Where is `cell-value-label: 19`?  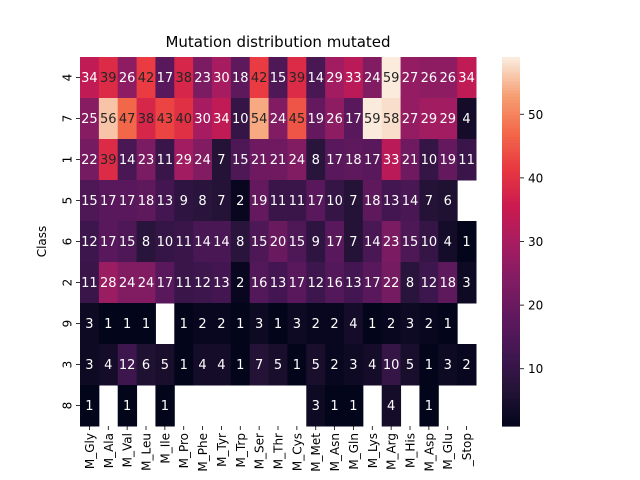
cell-value-label: 19 is located at coordinates (447, 160).